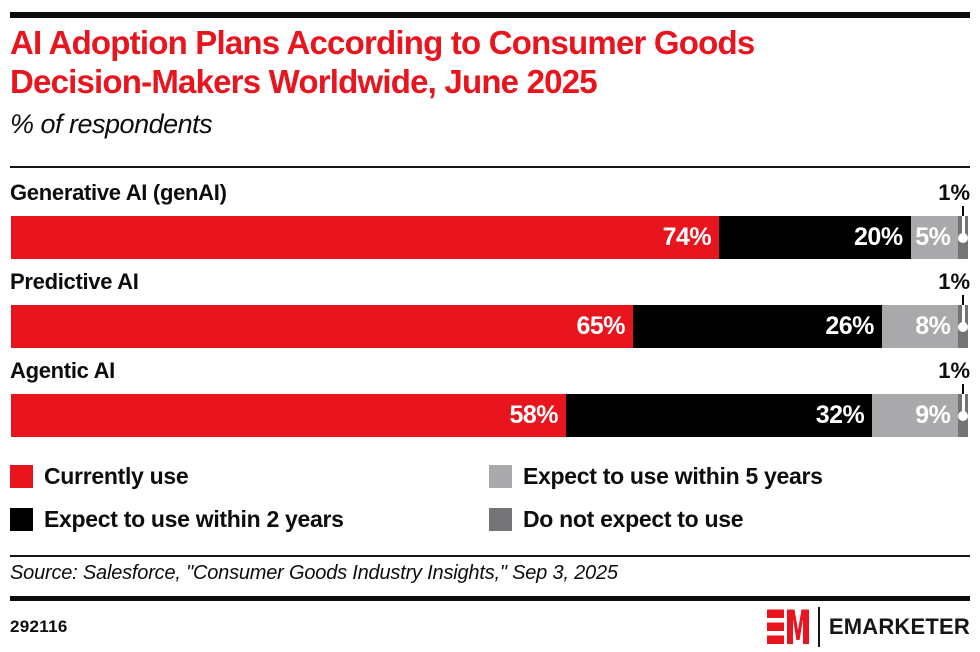 This screenshot has height=652, width=980. Describe the element at coordinates (289, 415) in the screenshot. I see `bar-segment-currently-use: 58%` at that location.